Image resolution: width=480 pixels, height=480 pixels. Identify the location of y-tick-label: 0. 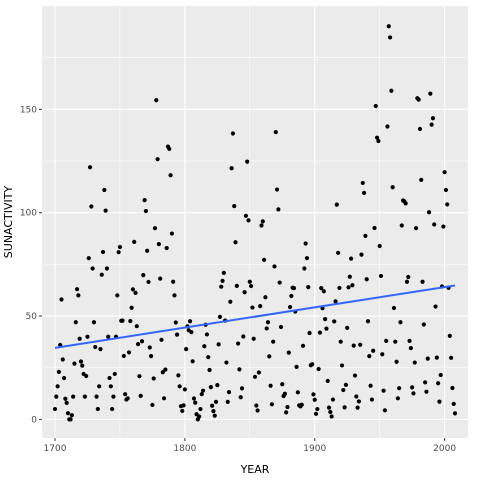
(34, 420).